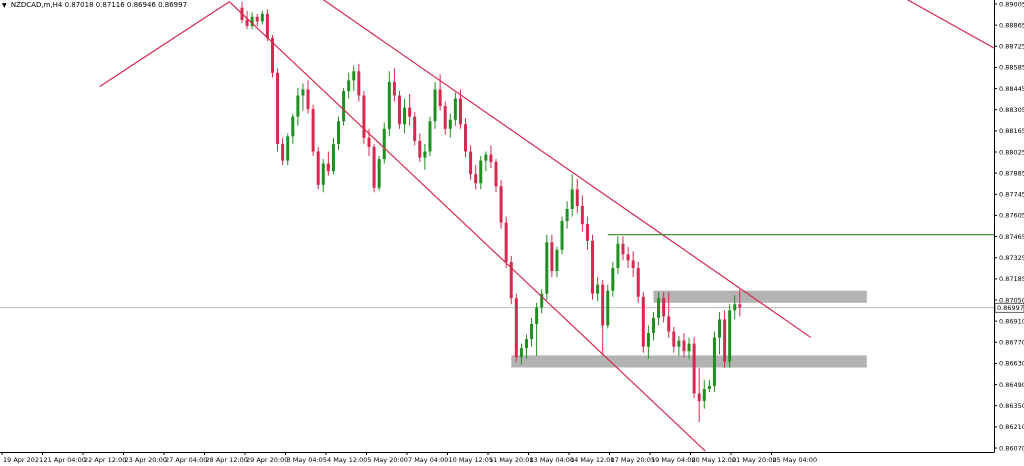  Describe the element at coordinates (1011, 110) in the screenshot. I see `y-tick-label: 0.88305` at that location.